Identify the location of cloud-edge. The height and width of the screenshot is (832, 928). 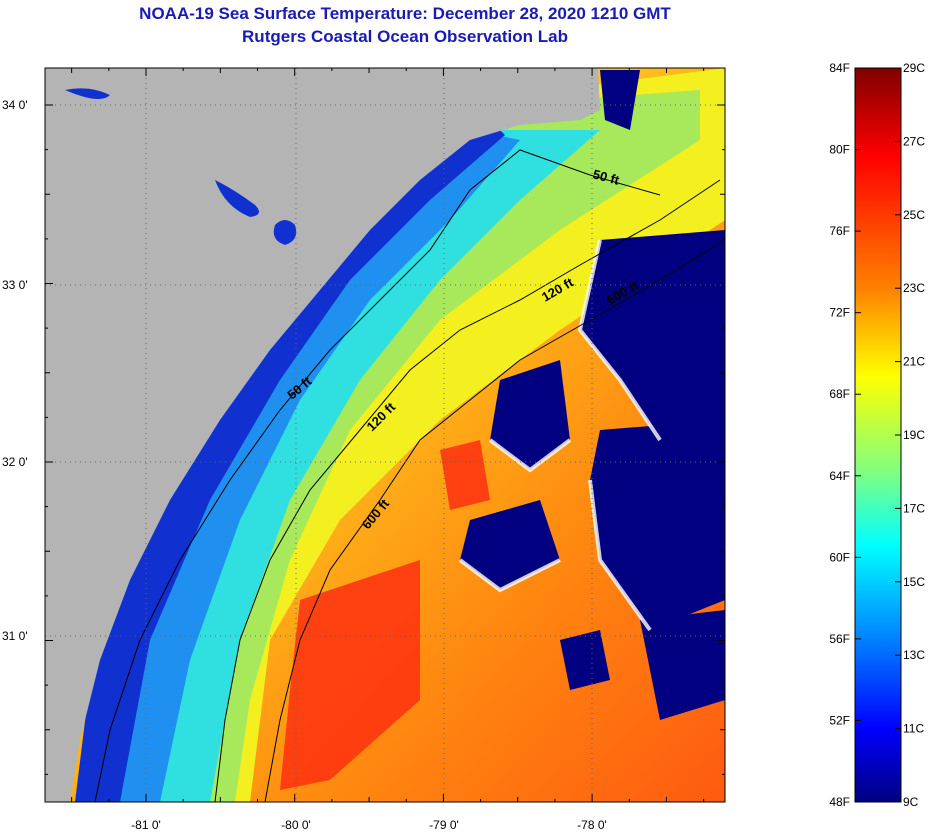
(560, 435).